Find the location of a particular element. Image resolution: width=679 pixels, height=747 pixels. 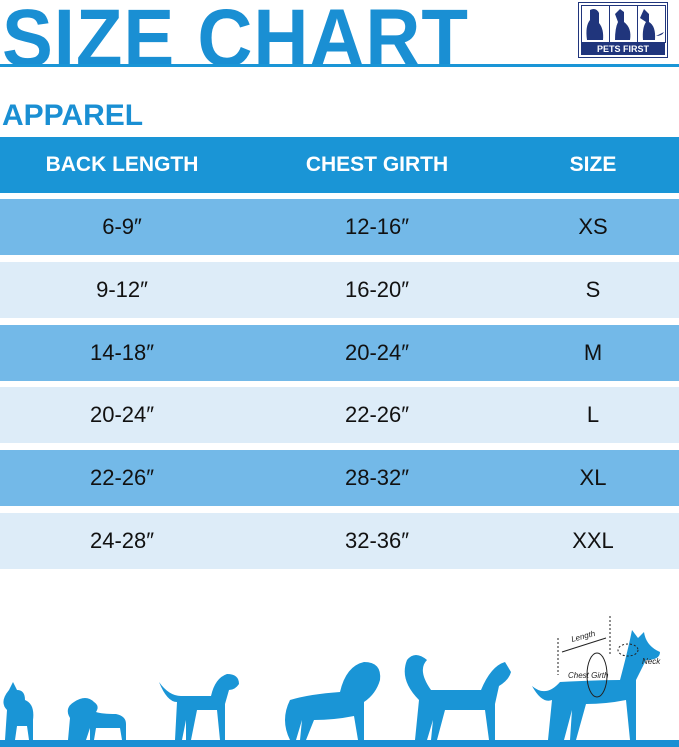

cell-size: XL is located at coordinates (593, 478).